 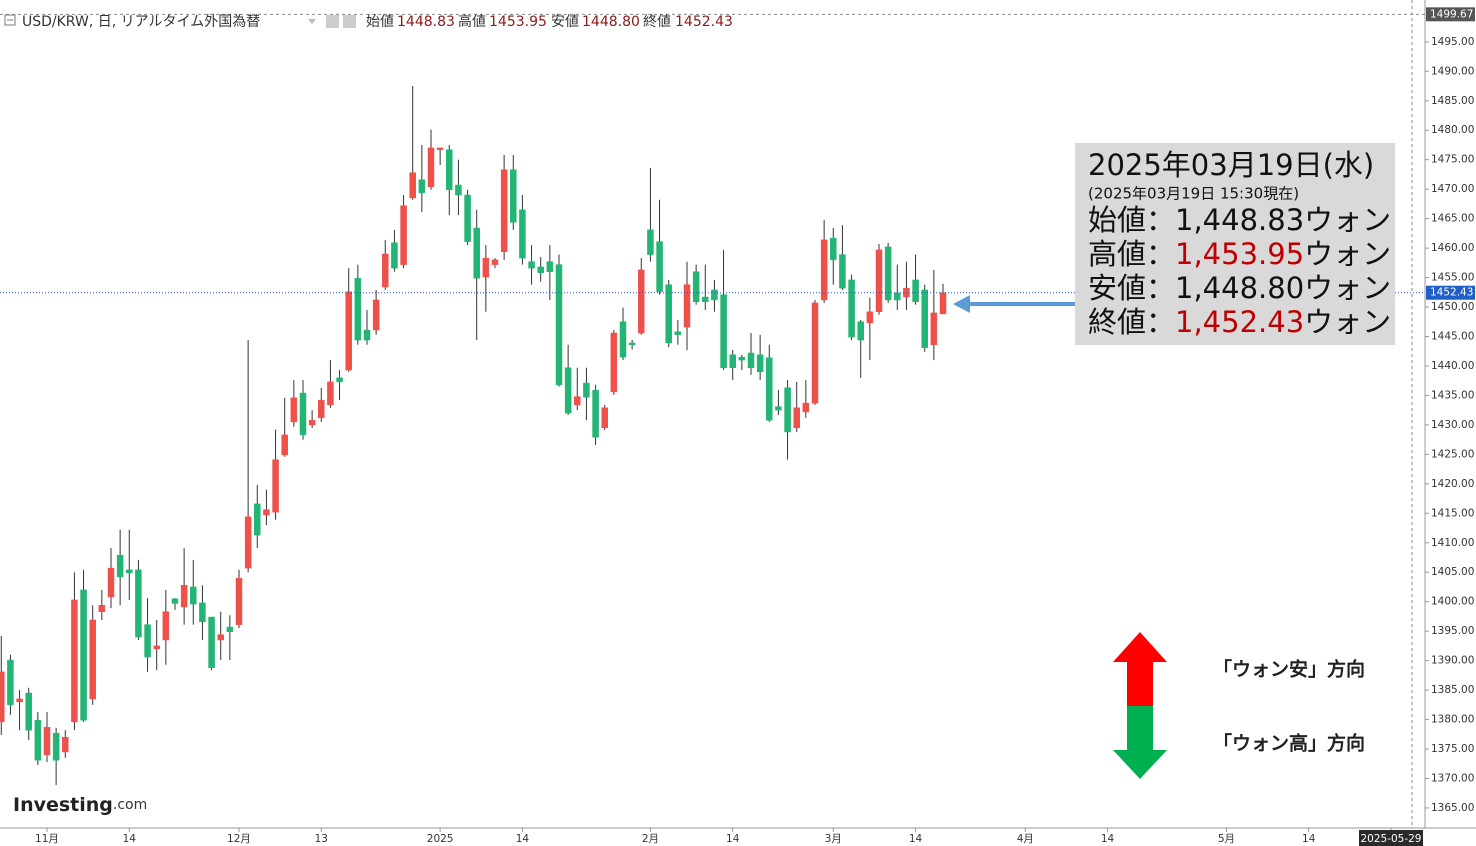 What do you see at coordinates (1193, 194) in the screenshot?
I see `info-as-of: (2025年03月19日 15:30現在)` at bounding box center [1193, 194].